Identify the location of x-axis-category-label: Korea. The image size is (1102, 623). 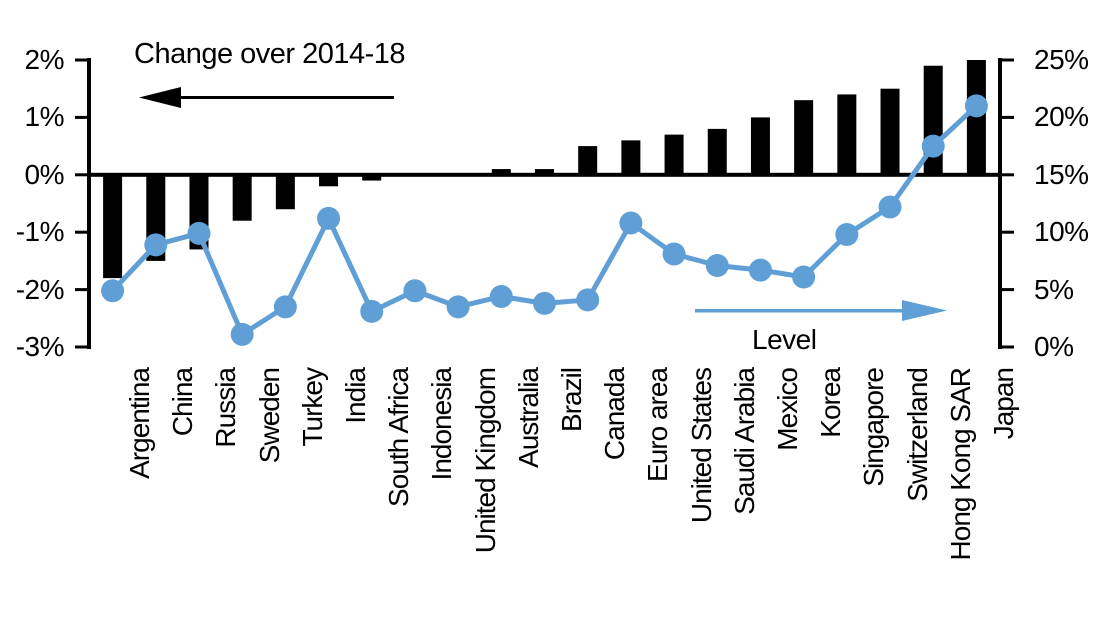
(831, 403).